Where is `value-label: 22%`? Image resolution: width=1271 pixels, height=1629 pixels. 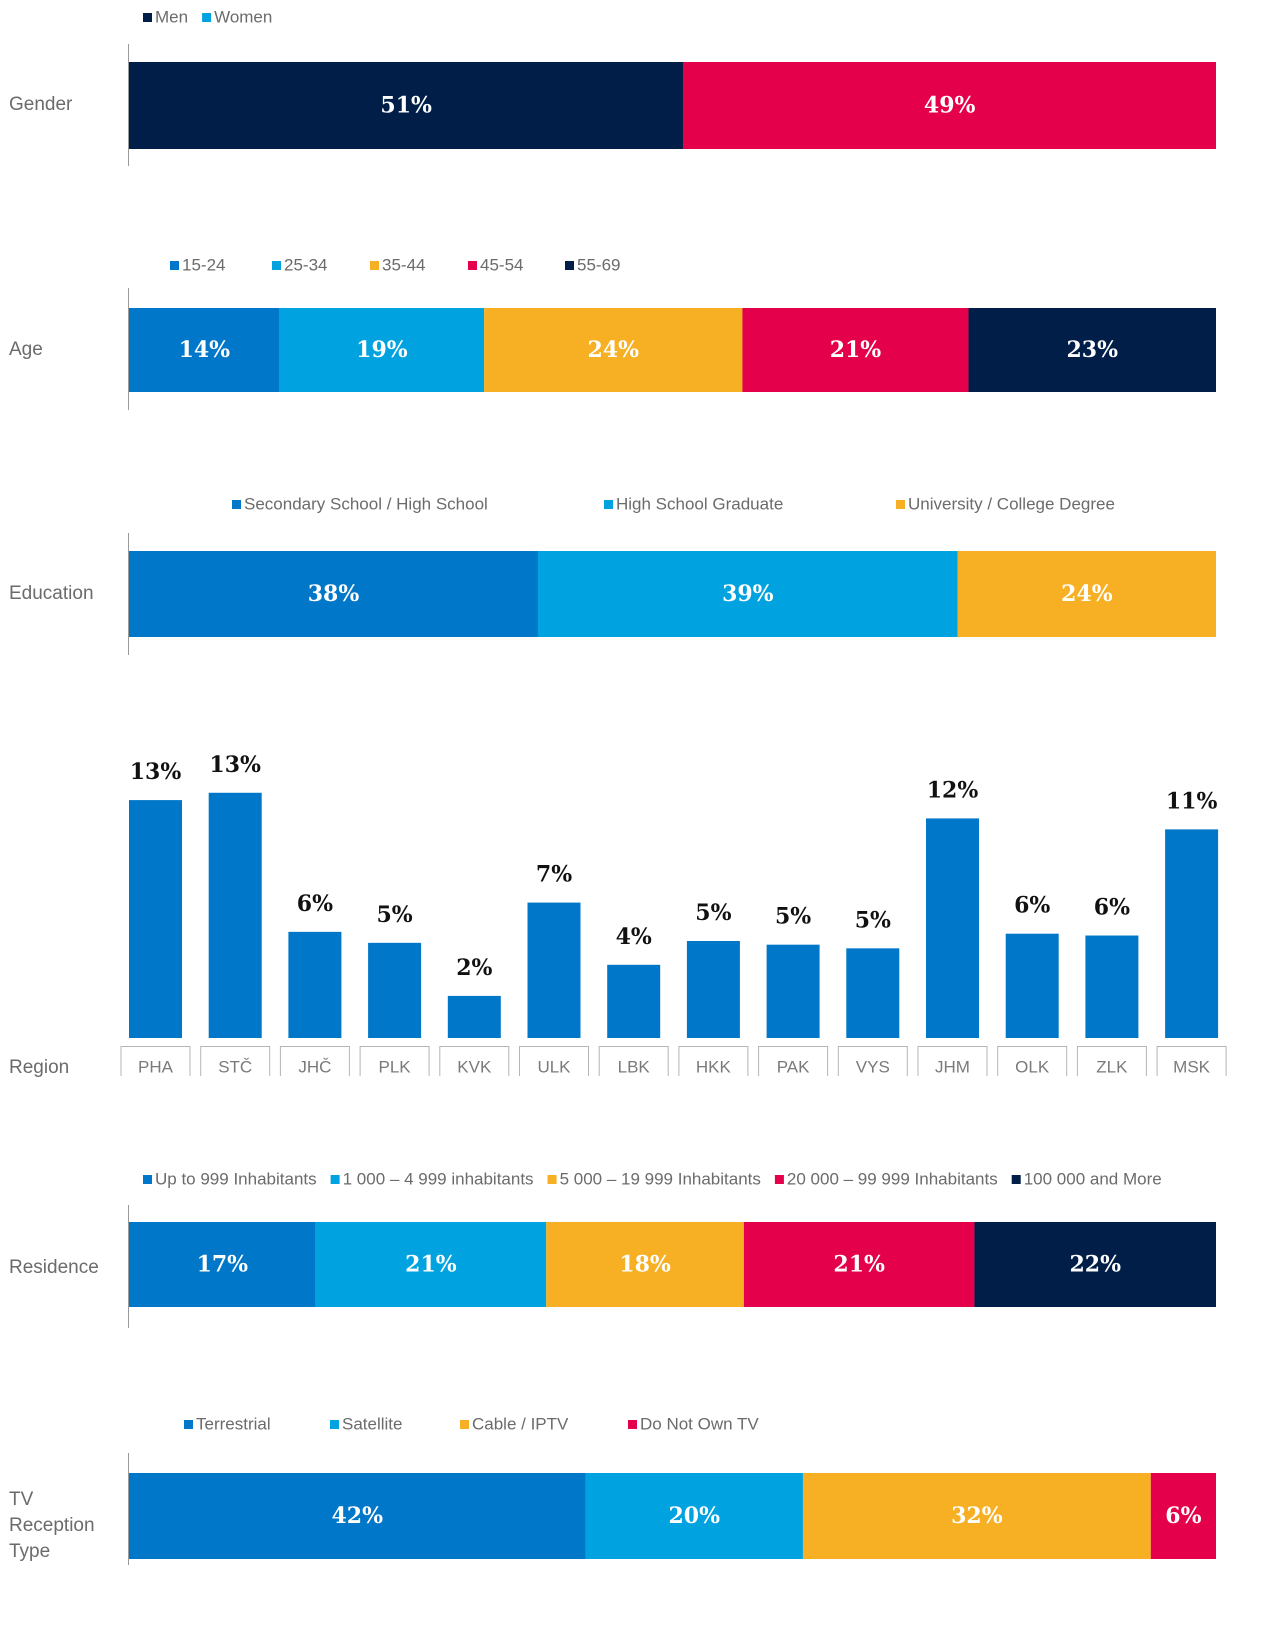 value-label: 22% is located at coordinates (1095, 1265).